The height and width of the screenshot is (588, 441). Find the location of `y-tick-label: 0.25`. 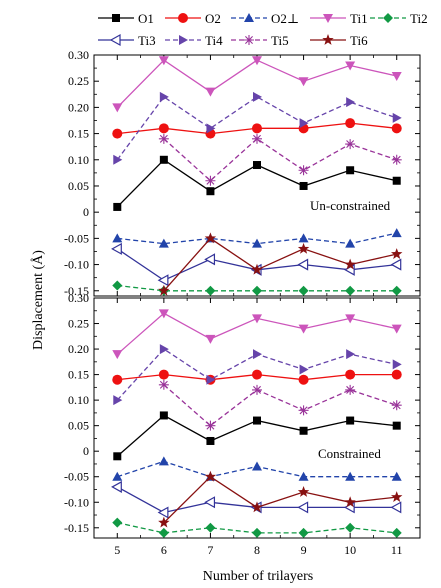

y-tick-label: 0.25 is located at coordinates (78, 81).